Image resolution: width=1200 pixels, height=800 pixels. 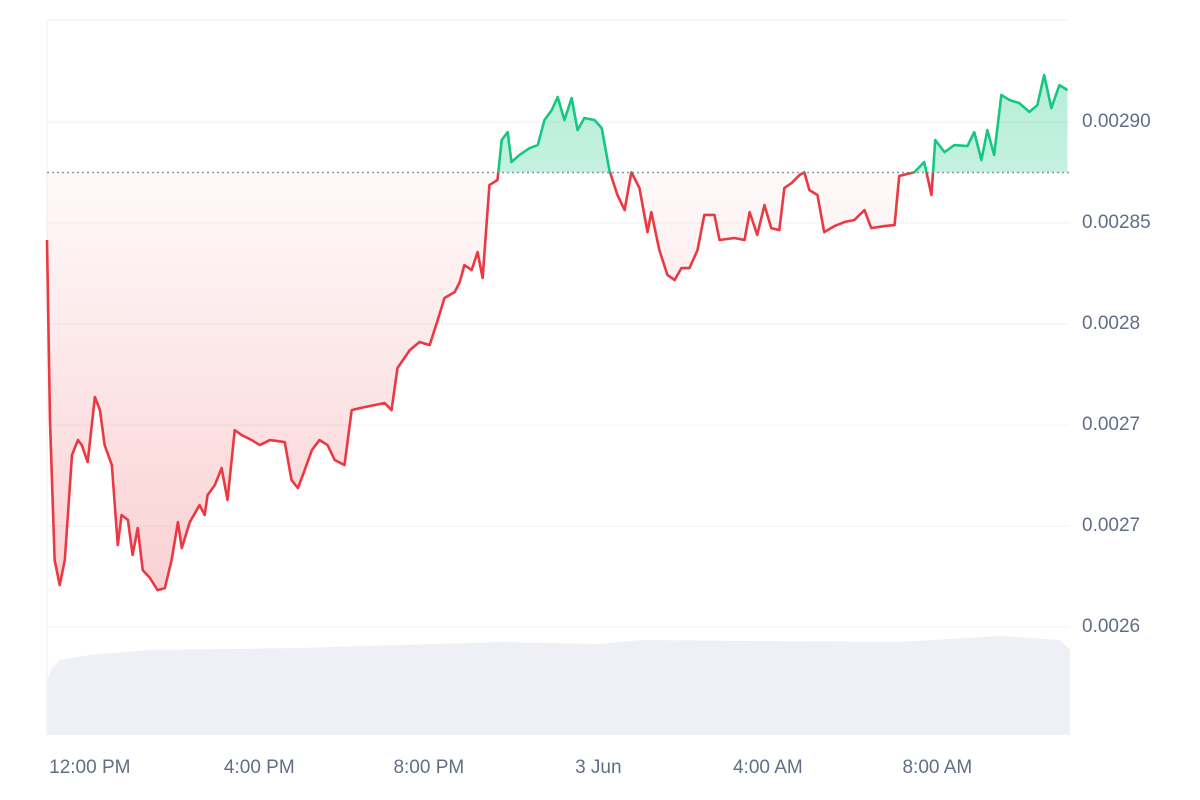 What do you see at coordinates (1116, 222) in the screenshot?
I see `y-tick-label: 0.00285` at bounding box center [1116, 222].